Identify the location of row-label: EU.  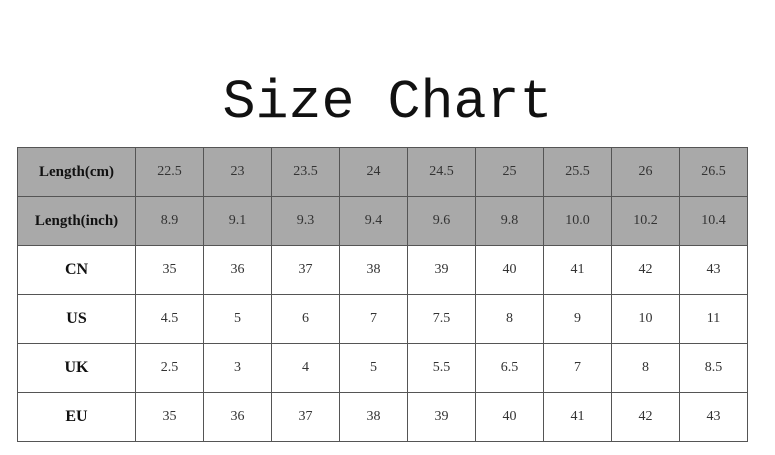
(76, 417).